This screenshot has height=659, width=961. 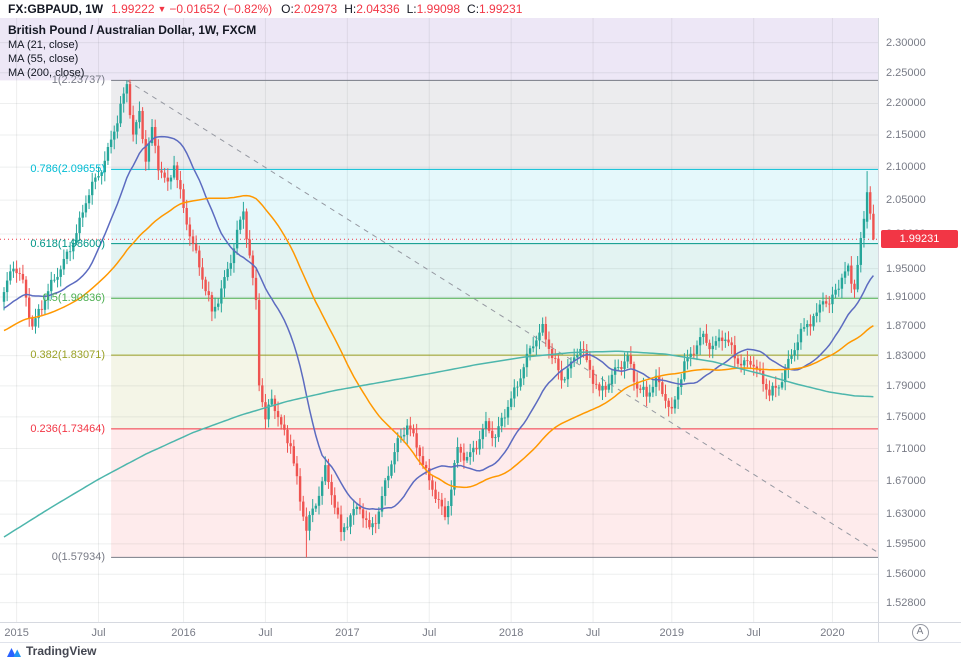 What do you see at coordinates (906, 134) in the screenshot?
I see `price-tick-label: 2.15000` at bounding box center [906, 134].